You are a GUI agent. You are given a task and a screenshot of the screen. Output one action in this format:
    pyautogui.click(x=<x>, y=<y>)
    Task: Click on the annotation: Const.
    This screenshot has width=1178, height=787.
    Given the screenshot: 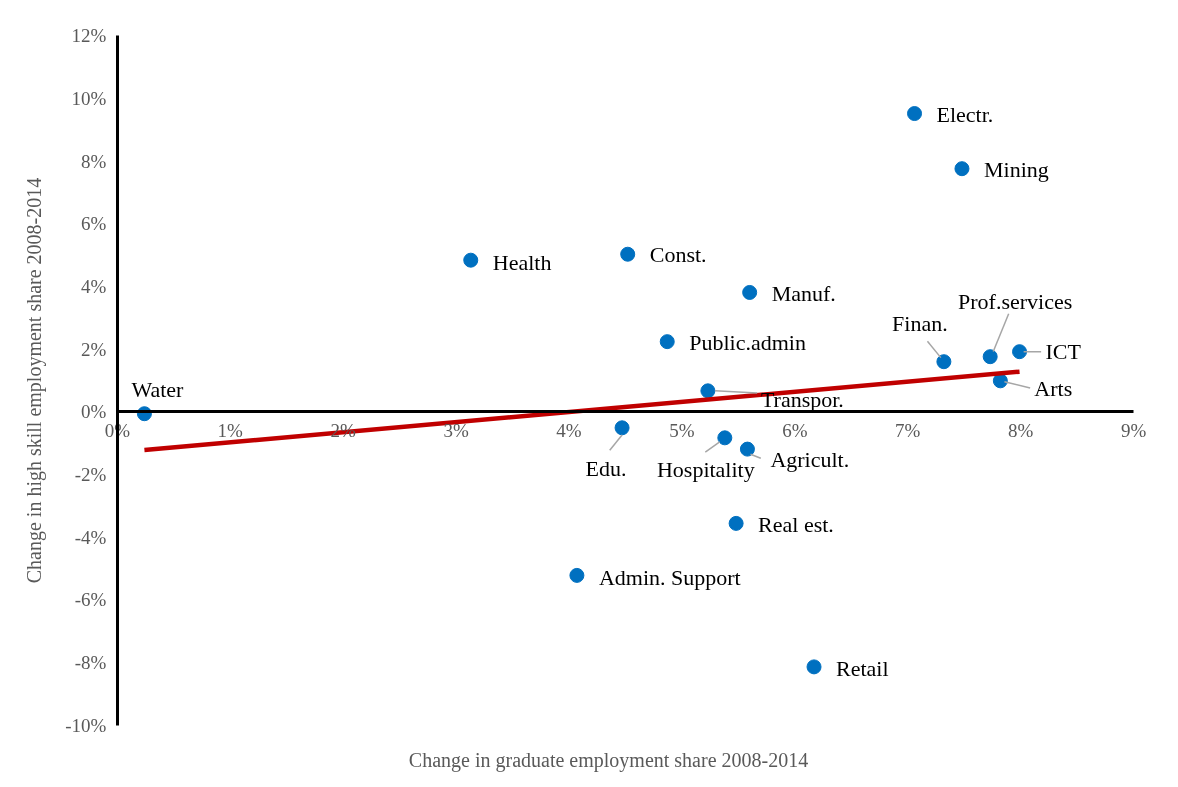 What is the action you would take?
    pyautogui.click(x=678, y=254)
    